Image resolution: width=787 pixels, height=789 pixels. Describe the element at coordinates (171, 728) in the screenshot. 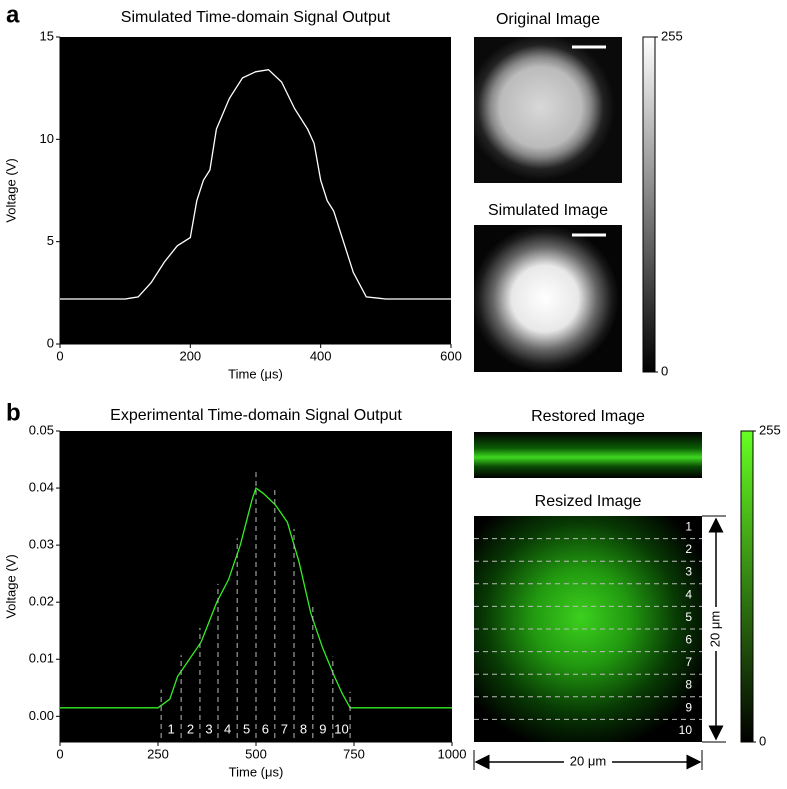

I see `segment-label: 1` at that location.